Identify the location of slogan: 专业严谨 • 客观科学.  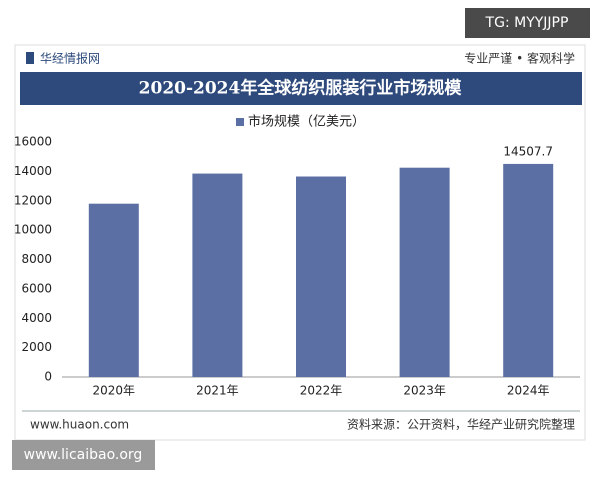
(519, 58).